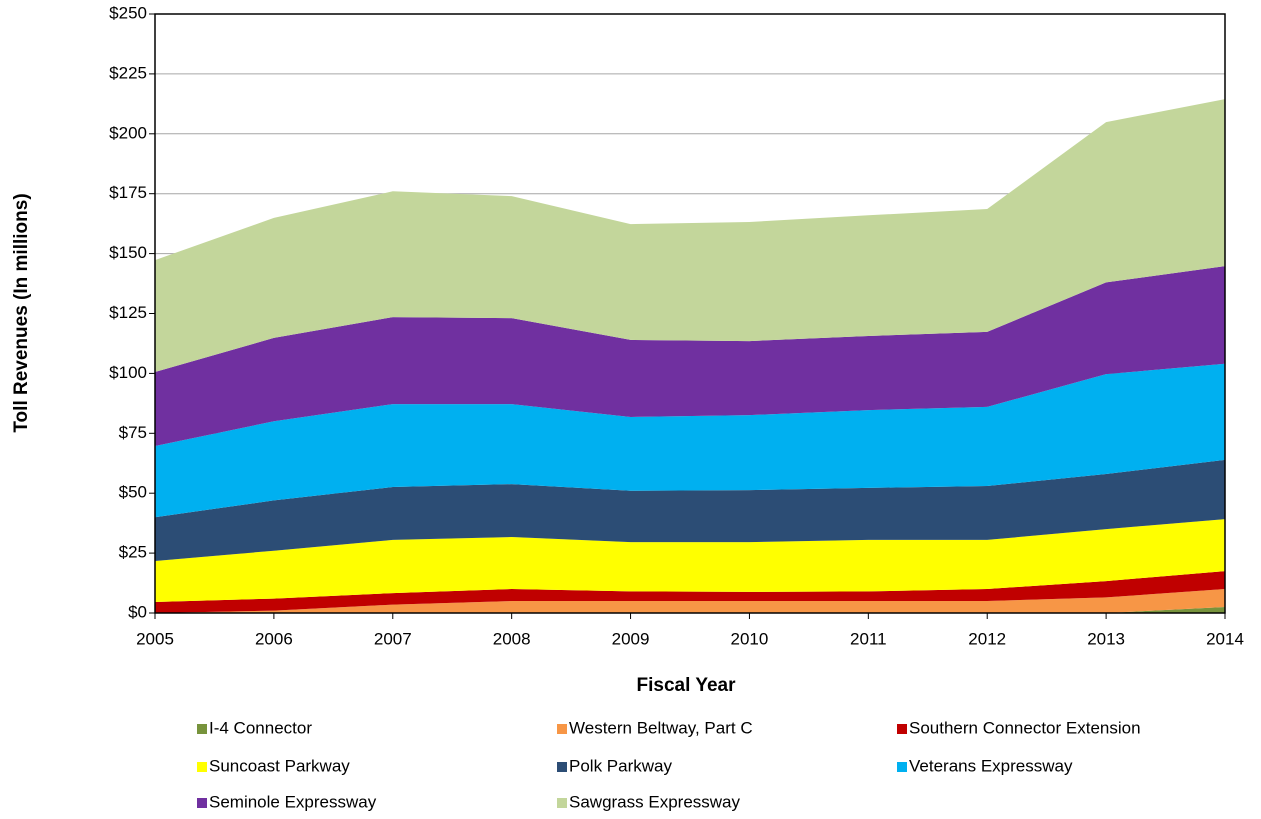 The height and width of the screenshot is (819, 1261). Describe the element at coordinates (1025, 727) in the screenshot. I see `legend-label: Southern Connector Extension` at that location.